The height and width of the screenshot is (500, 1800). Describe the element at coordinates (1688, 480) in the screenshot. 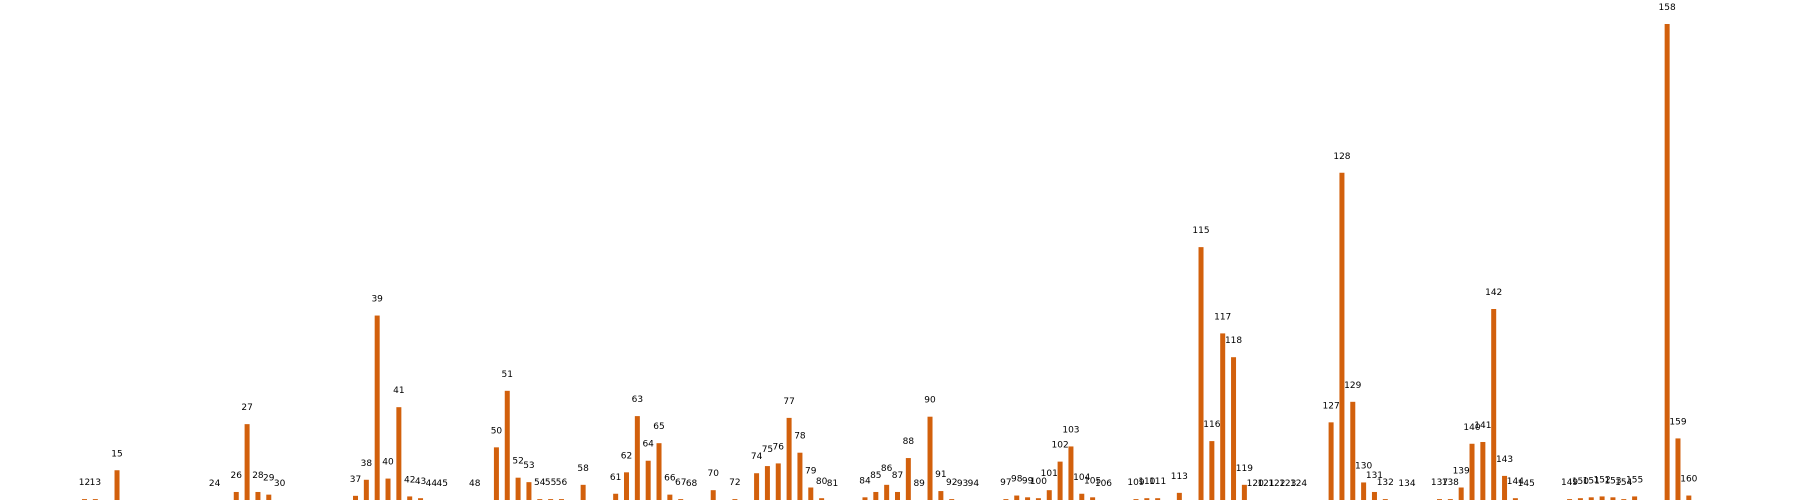

I see `bar-label-160: 160` at that location.